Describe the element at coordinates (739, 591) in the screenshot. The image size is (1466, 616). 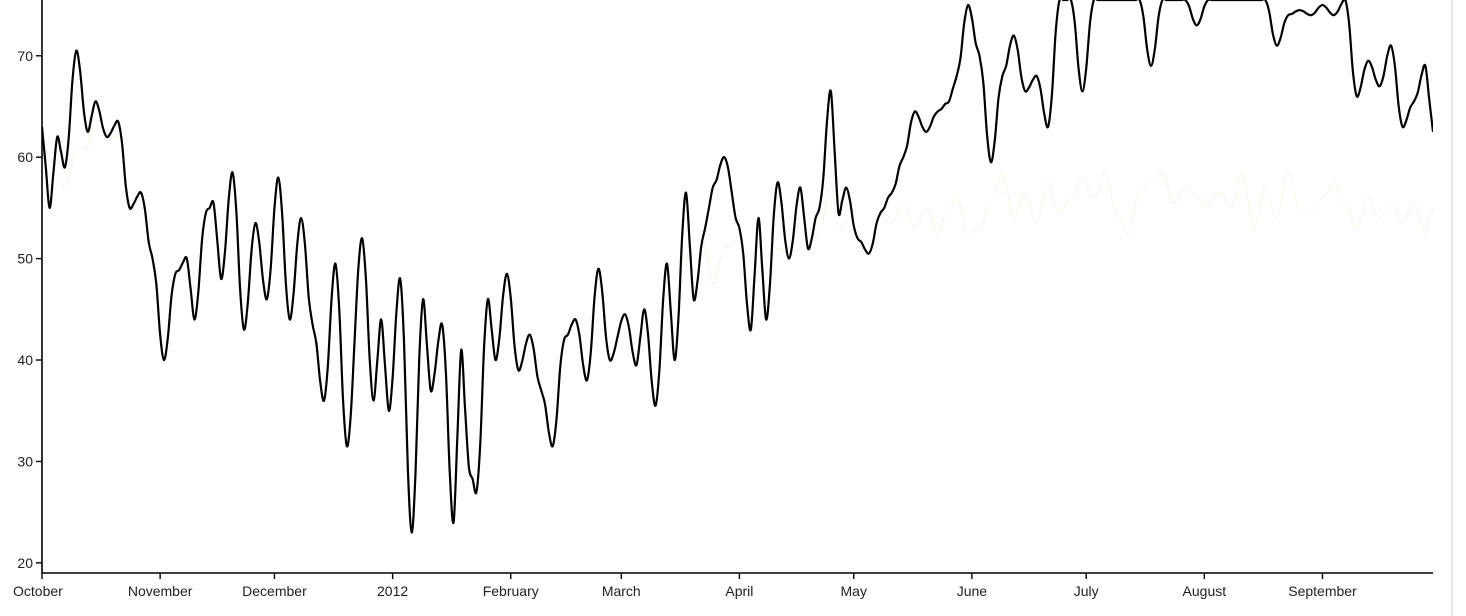
I see `x-tick-label: April` at that location.